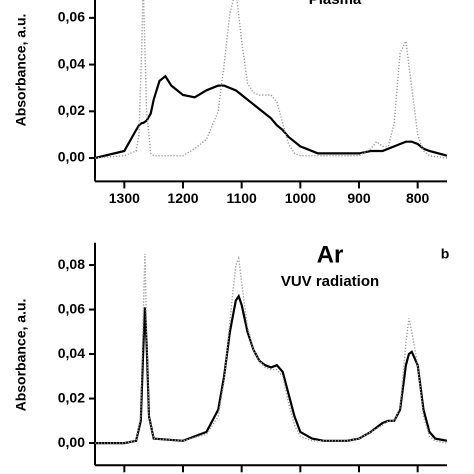 The width and height of the screenshot is (474, 474). I want to click on annotation: Ar, so click(330, 254).